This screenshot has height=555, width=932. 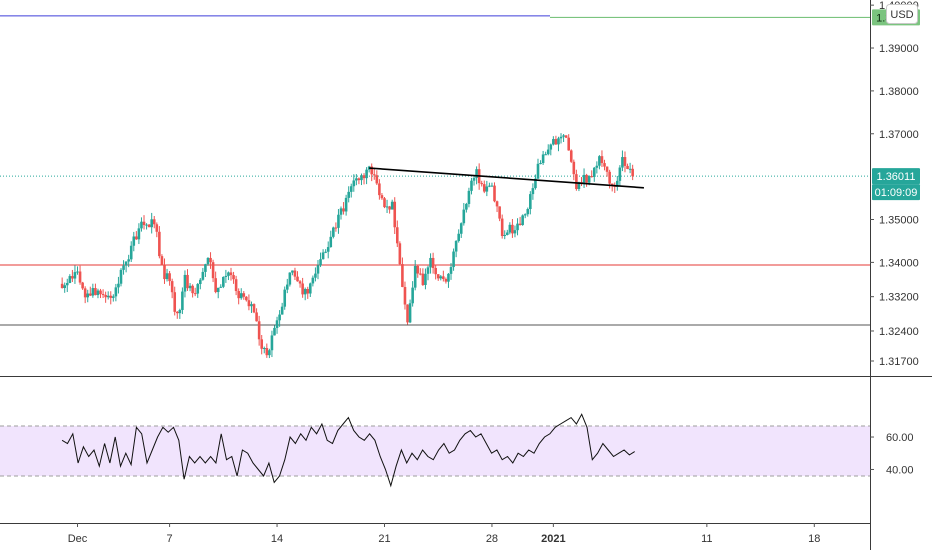 What do you see at coordinates (896, 177) in the screenshot?
I see `last-price-tag-text: 1.36011` at bounding box center [896, 177].